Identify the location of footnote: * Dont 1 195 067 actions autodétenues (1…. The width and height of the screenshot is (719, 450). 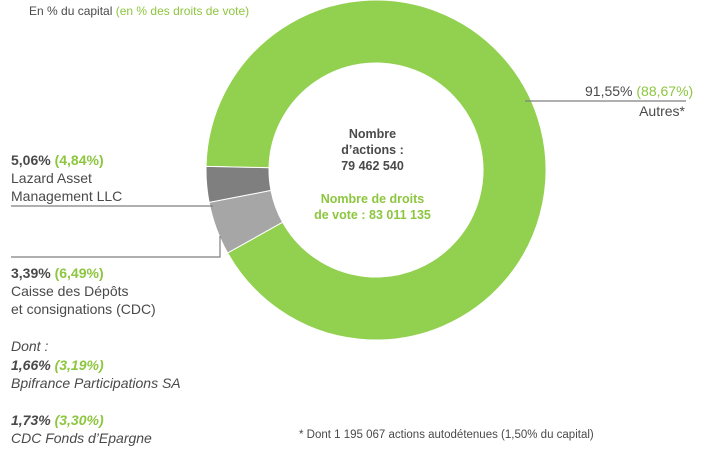
(446, 435).